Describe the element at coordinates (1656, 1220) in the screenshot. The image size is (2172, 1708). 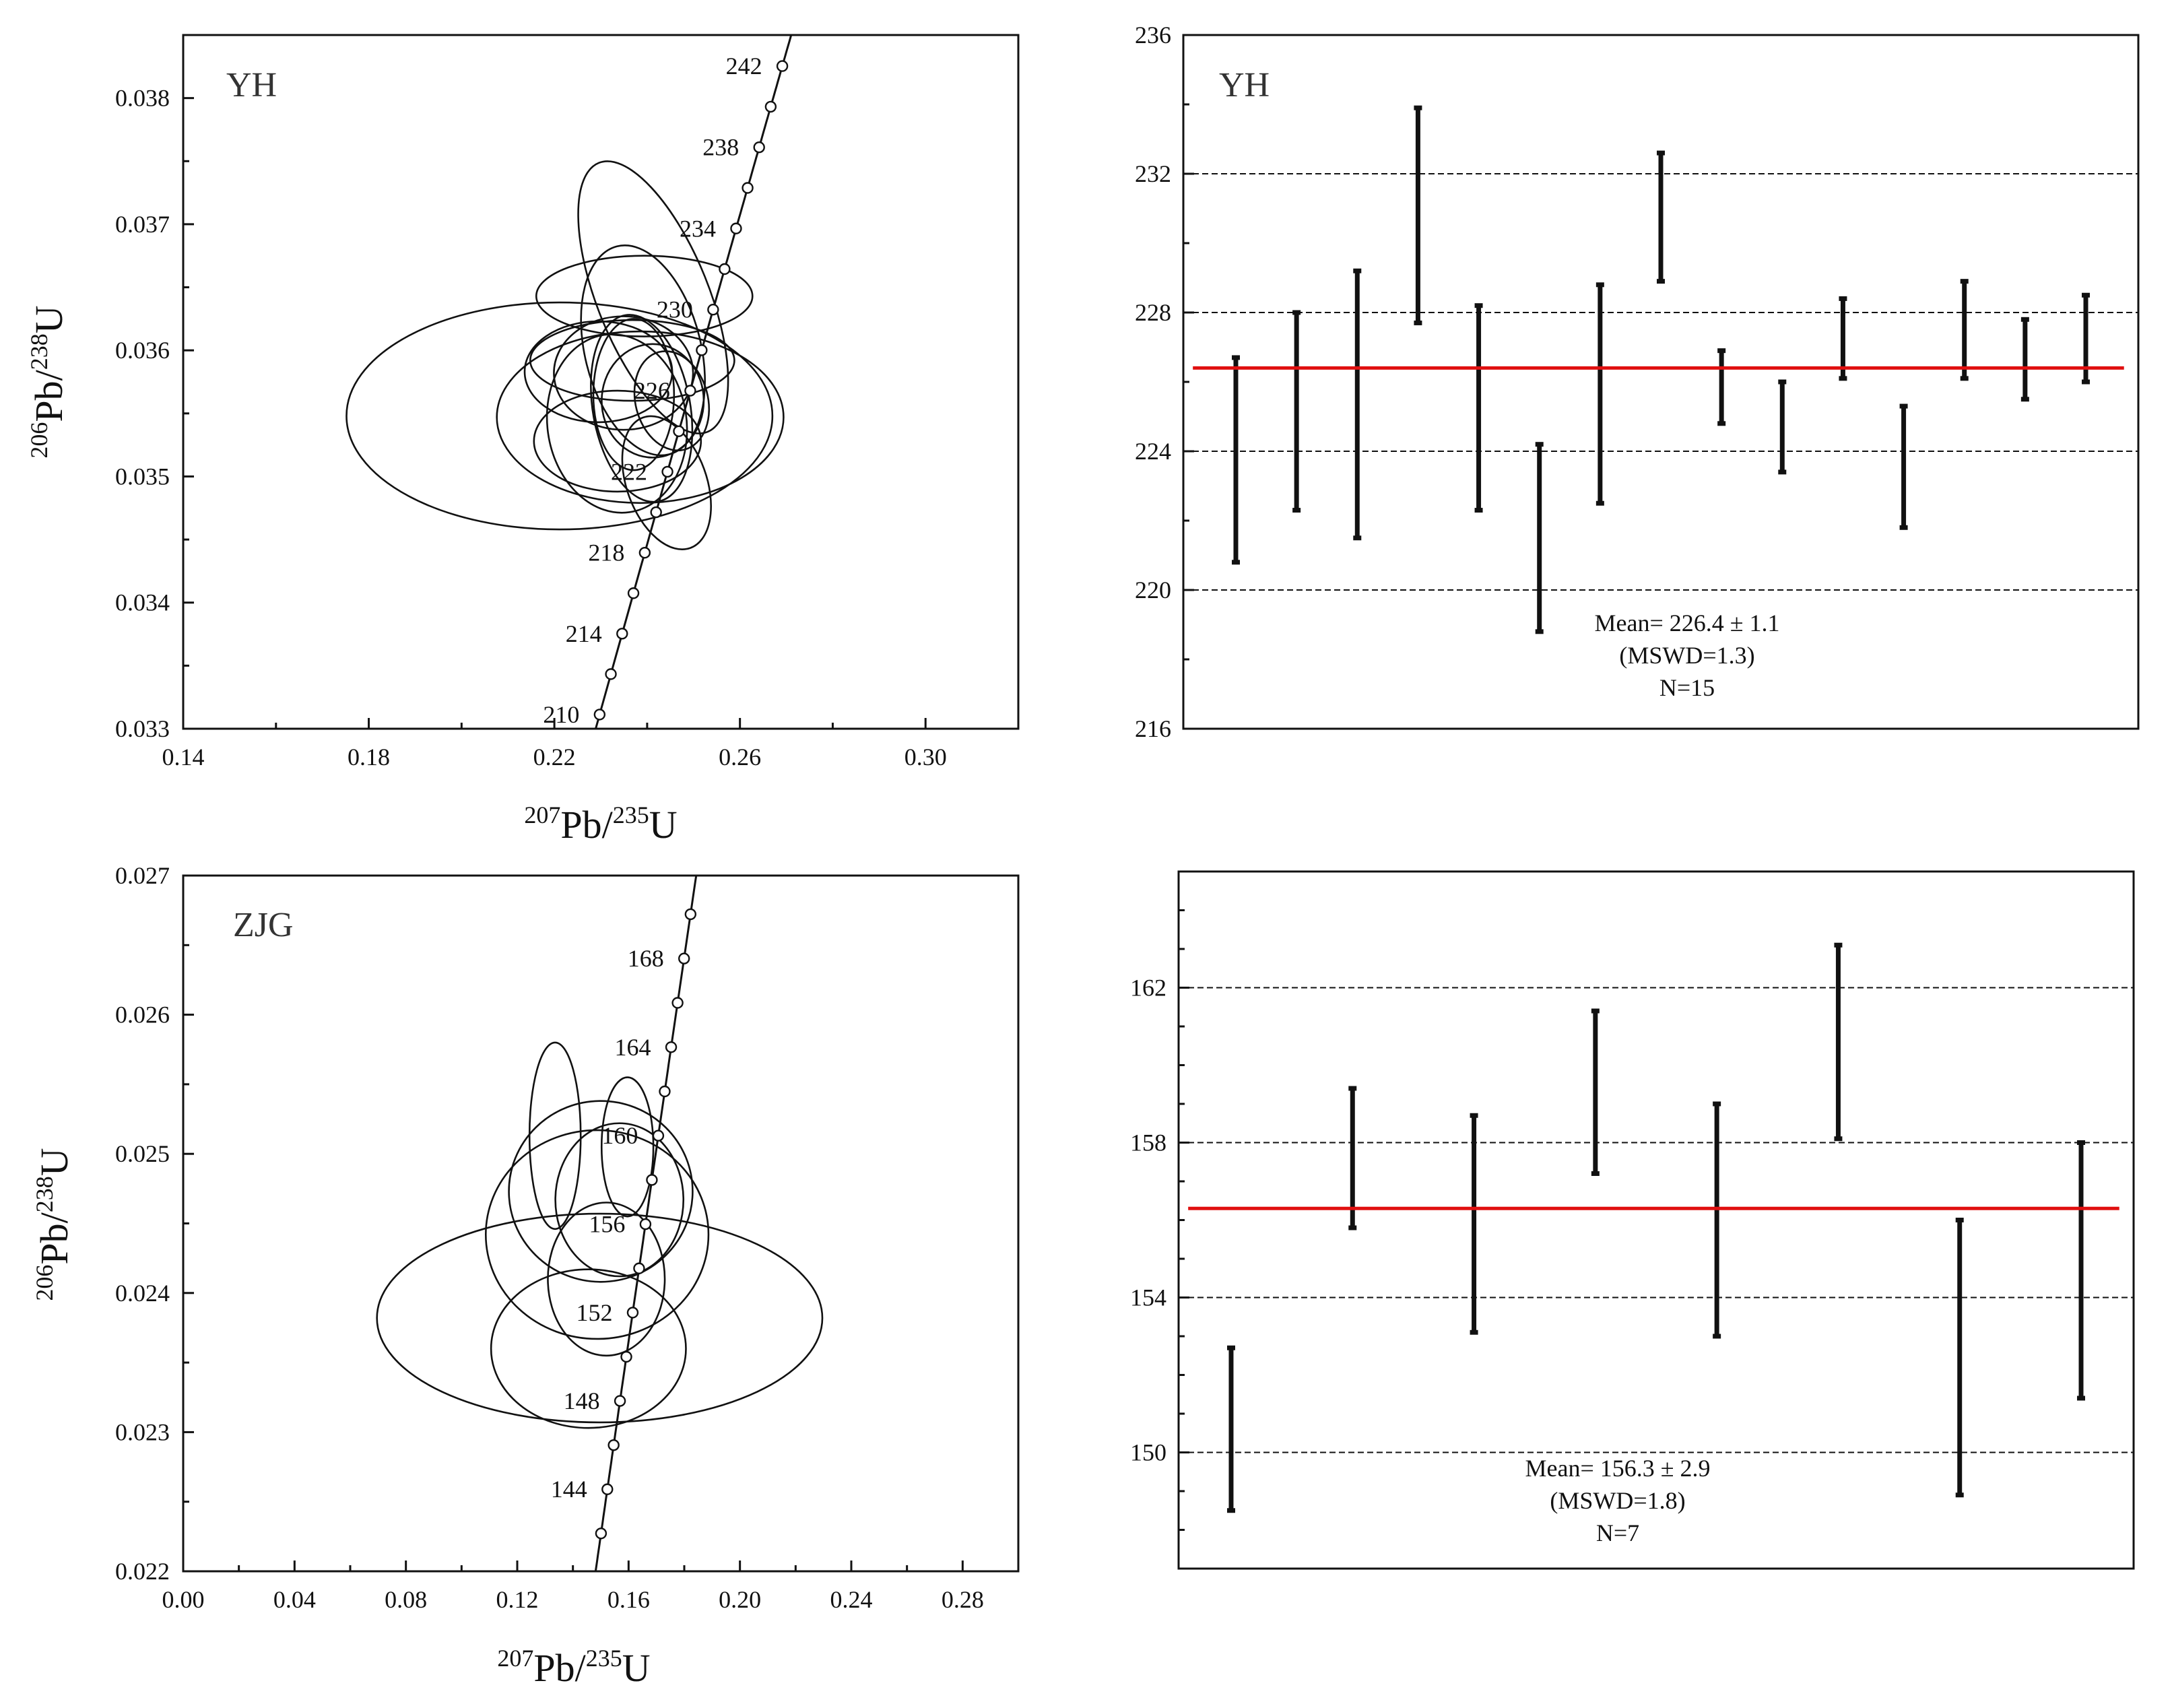
I see `gridlines` at that location.